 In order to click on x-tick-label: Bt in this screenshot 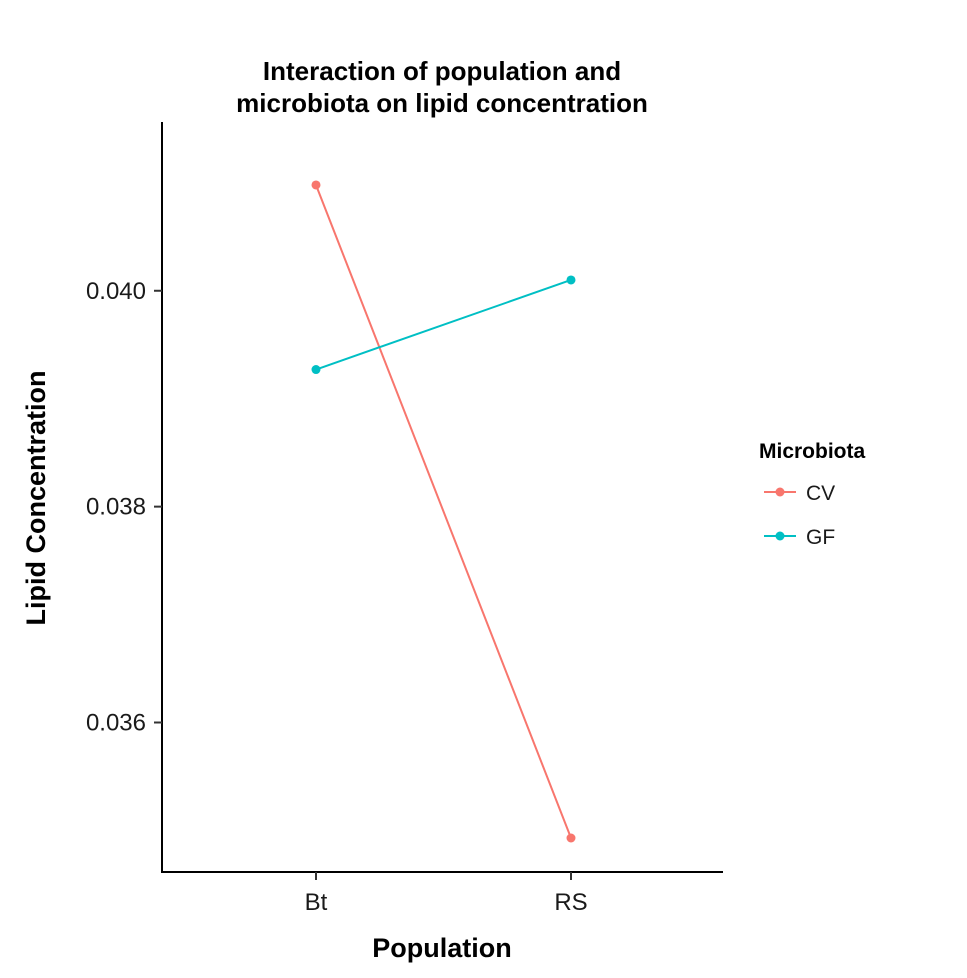, I will do `click(316, 902)`.